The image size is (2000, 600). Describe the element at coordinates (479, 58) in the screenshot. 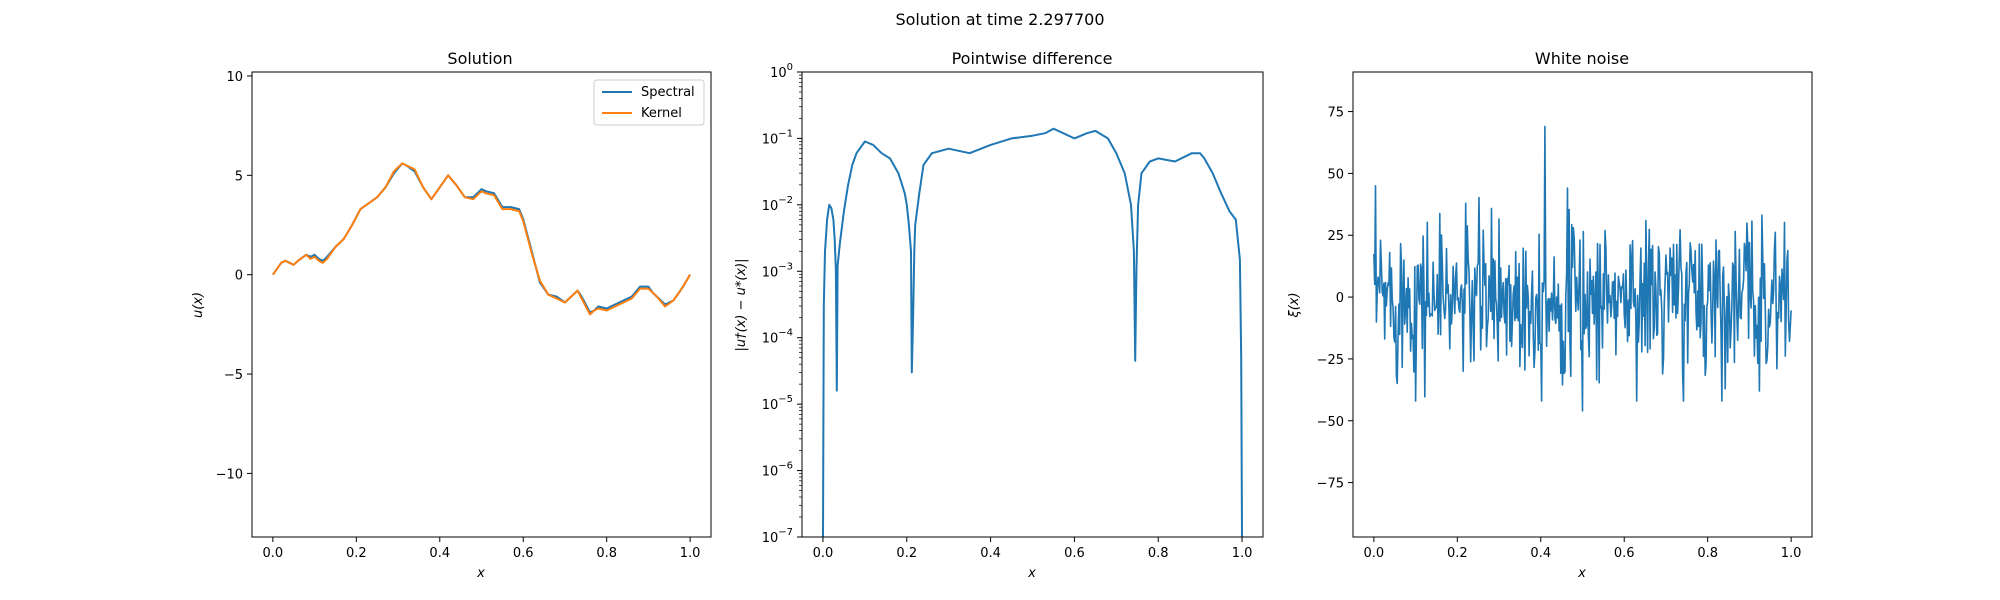

I see `solution-title: Solution` at that location.